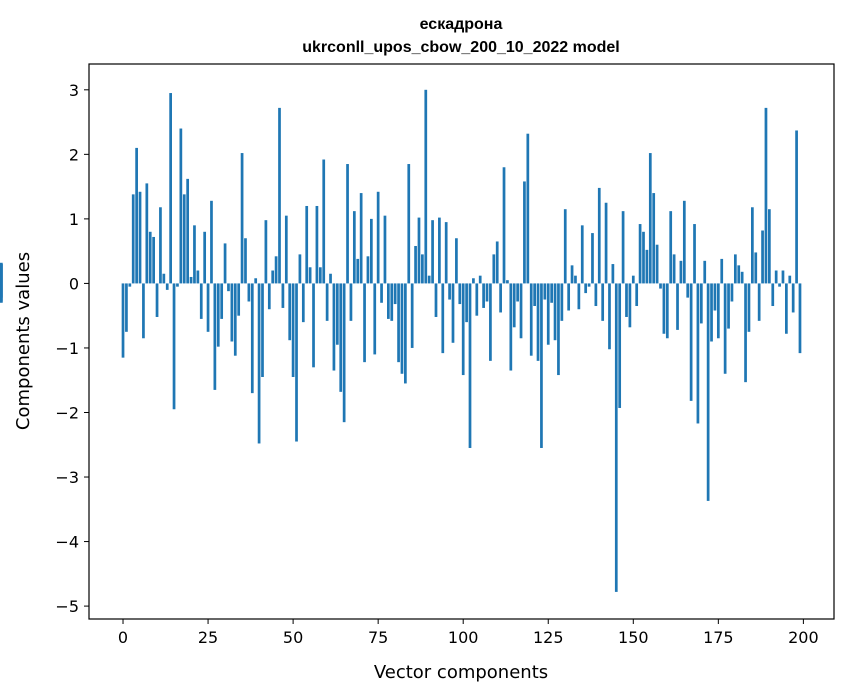 The height and width of the screenshot is (696, 847). What do you see at coordinates (633, 637) in the screenshot?
I see `x-tick-label: 150` at bounding box center [633, 637].